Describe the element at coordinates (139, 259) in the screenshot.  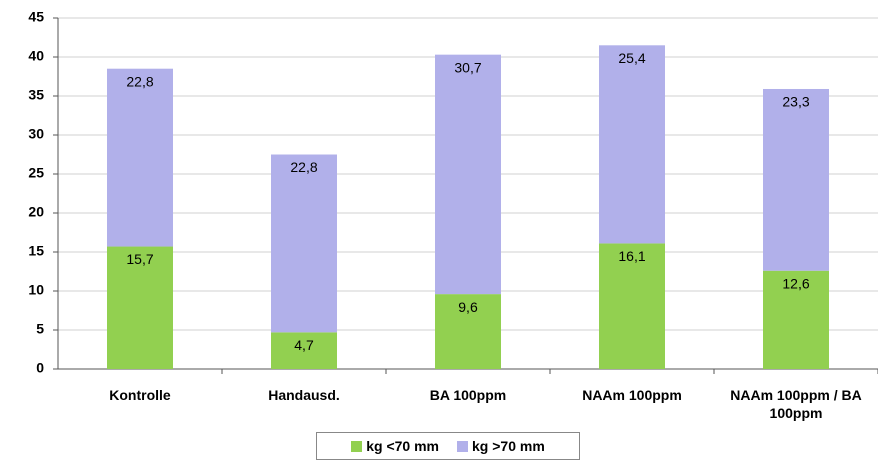
I see `value-label: 15,7` at that location.